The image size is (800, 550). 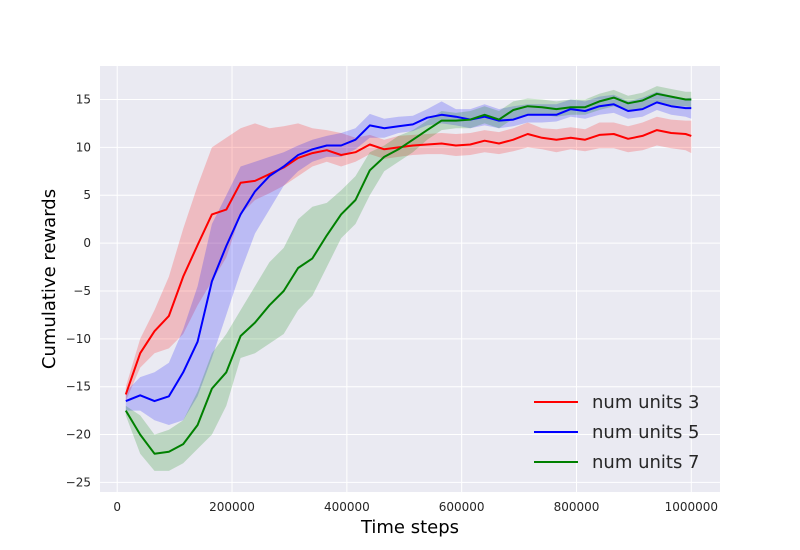 What do you see at coordinates (646, 402) in the screenshot?
I see `legend-label-1: num units 3` at bounding box center [646, 402].